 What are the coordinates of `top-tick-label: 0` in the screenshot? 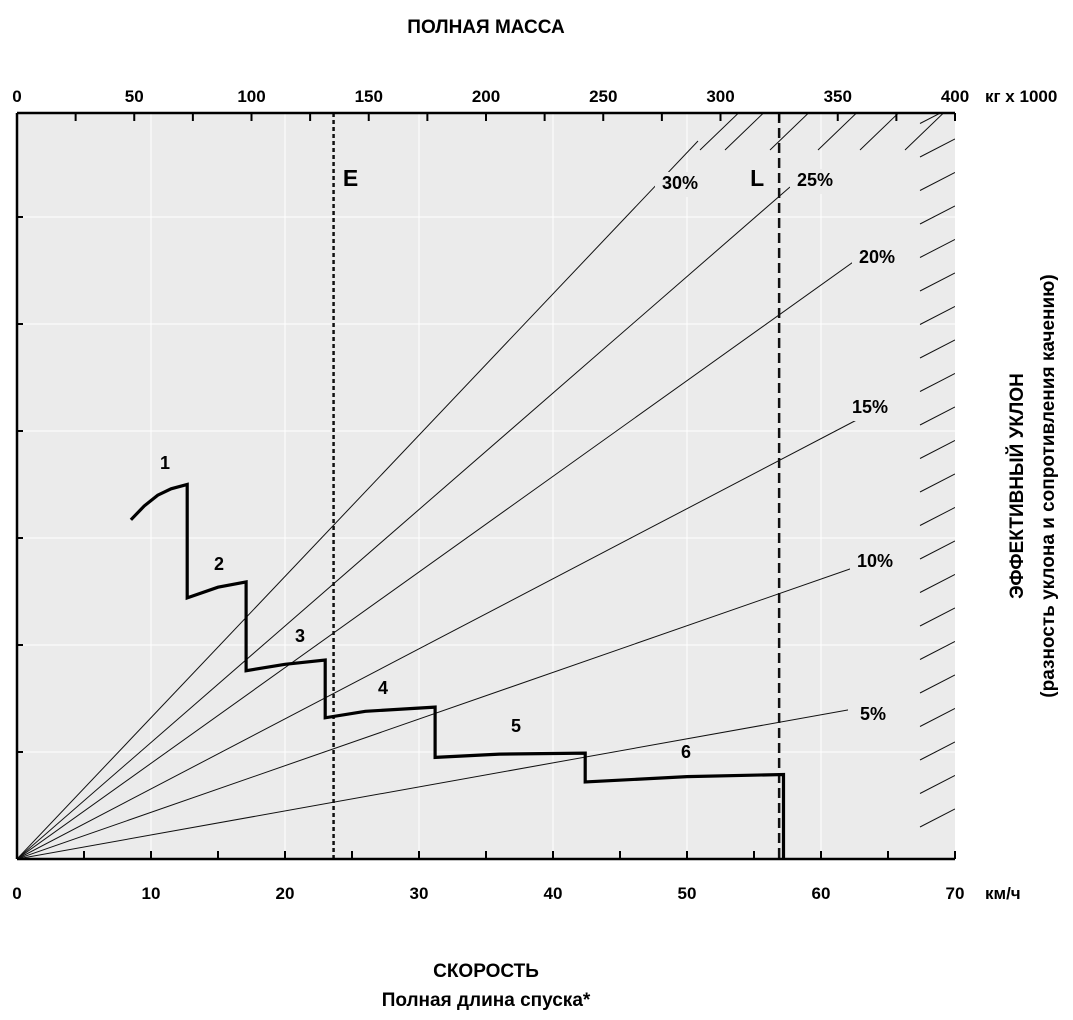 It's located at (16, 96).